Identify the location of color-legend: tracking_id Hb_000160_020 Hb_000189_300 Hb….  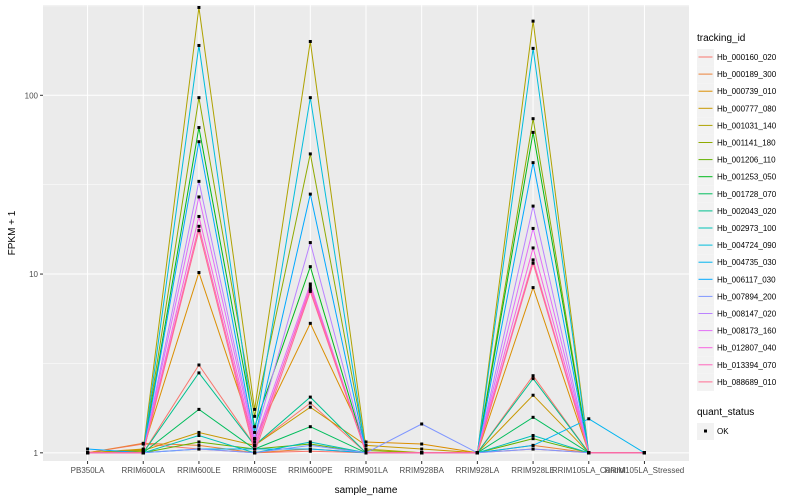
(737, 212).